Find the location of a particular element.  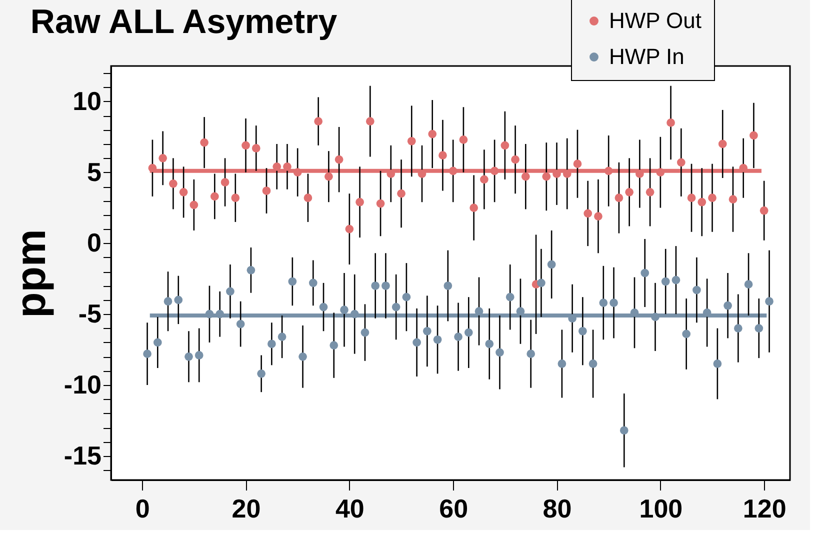

x-tick-label: 80 is located at coordinates (557, 509).